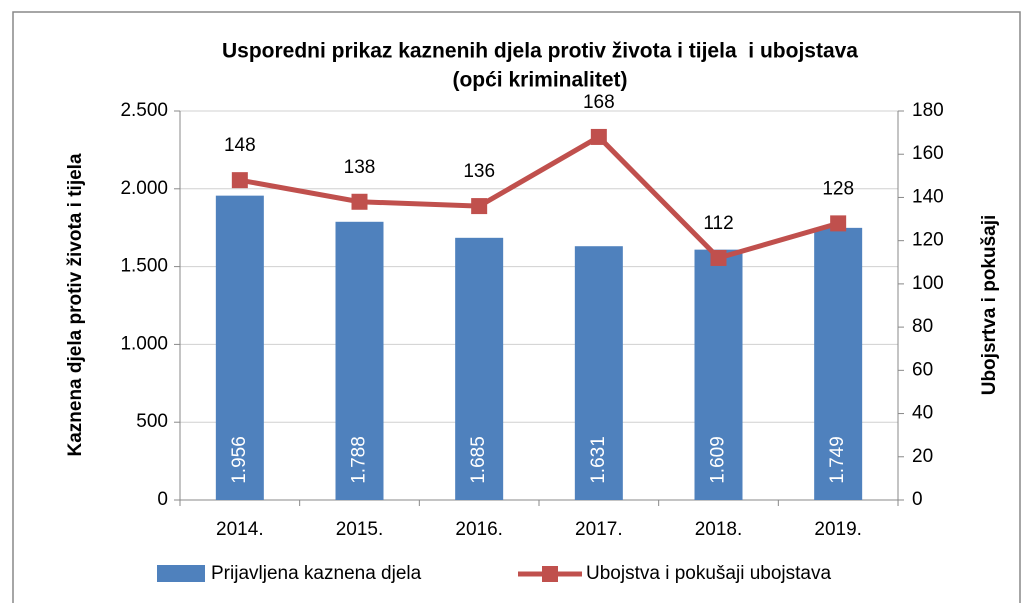 The width and height of the screenshot is (1032, 608). Describe the element at coordinates (838, 188) in the screenshot. I see `line-value-label: 128` at that location.